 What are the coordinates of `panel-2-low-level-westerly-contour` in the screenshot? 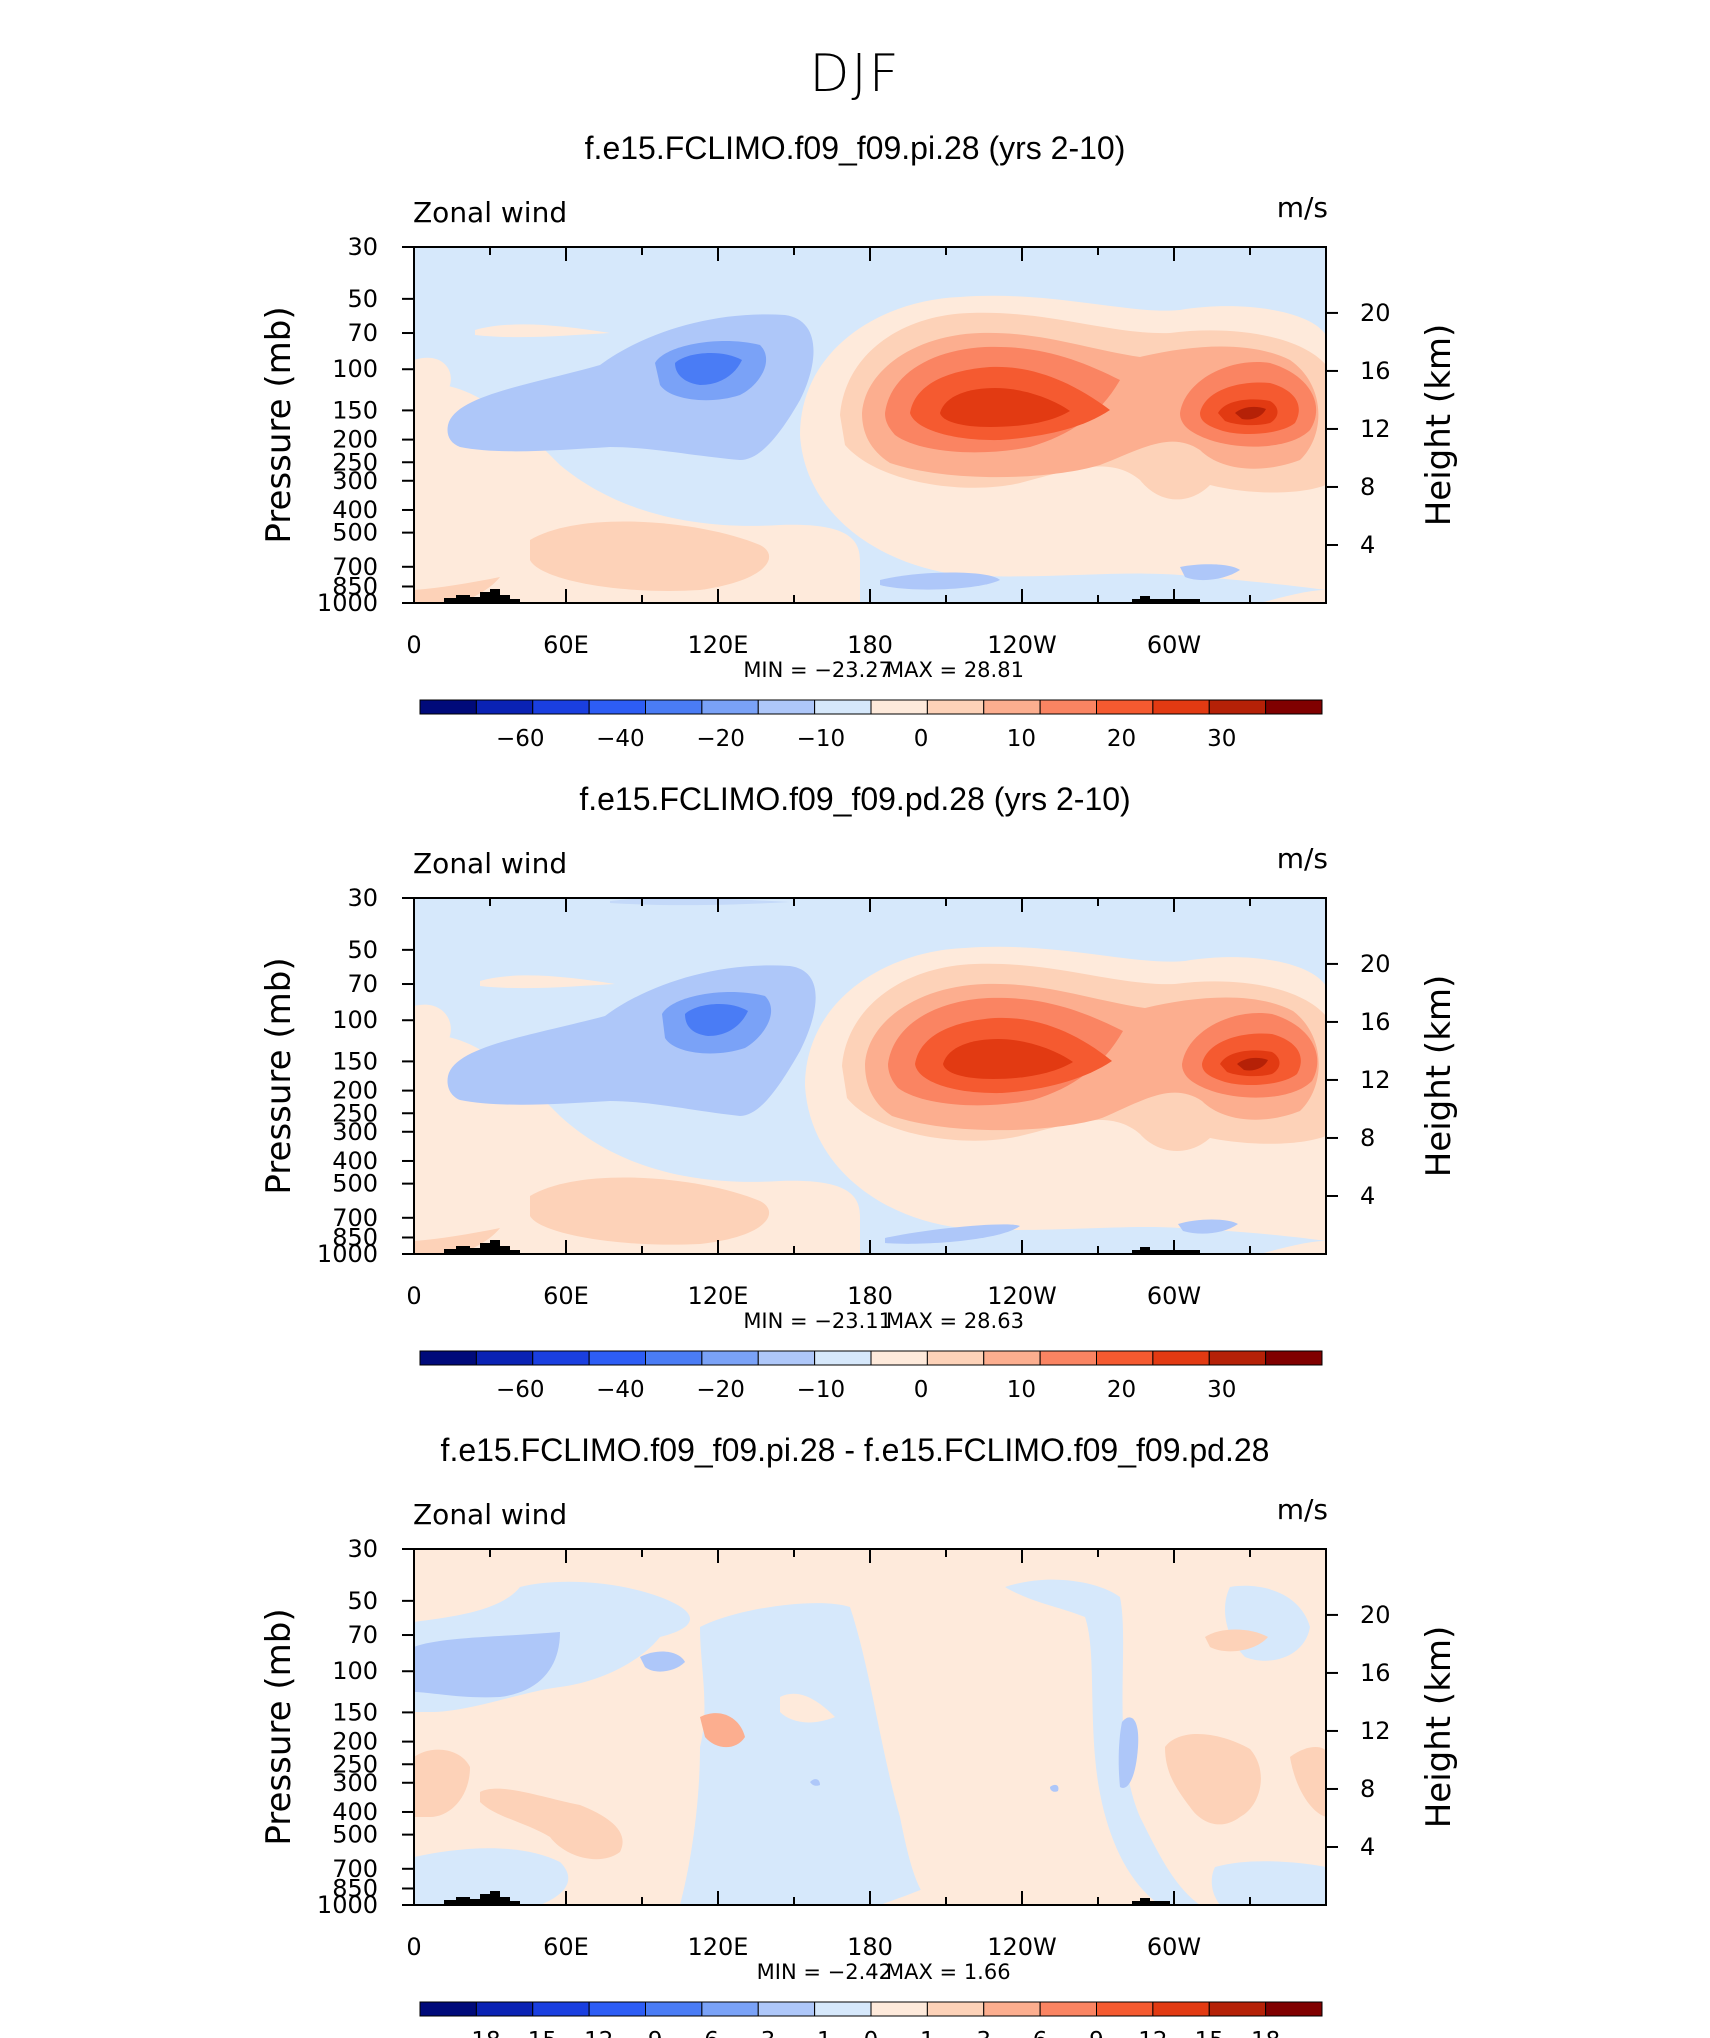 It's located at (650, 1211).